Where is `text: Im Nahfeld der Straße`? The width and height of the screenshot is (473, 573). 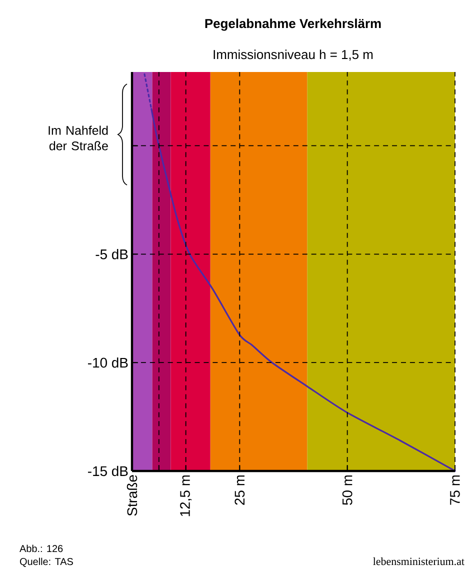 text: Im Nahfeld der Straße is located at coordinates (78, 138).